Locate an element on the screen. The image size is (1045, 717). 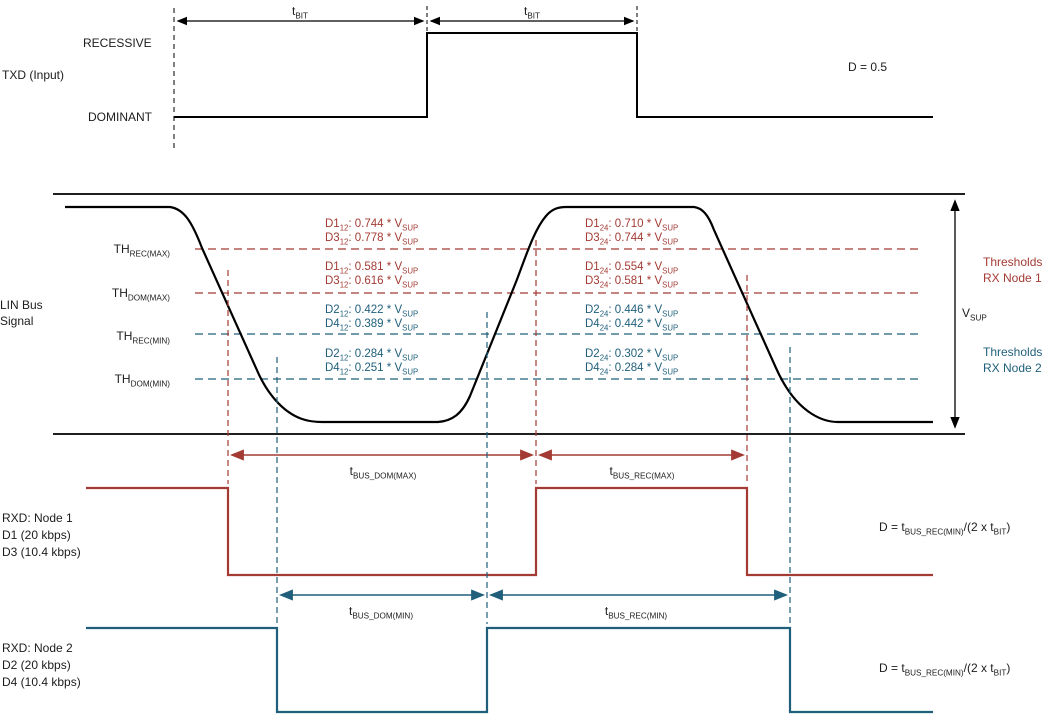
threshold-values-node2-rec-12: D212: 0.422 * VSUP D412: 0.389 * VSUP is located at coordinates (371, 317).